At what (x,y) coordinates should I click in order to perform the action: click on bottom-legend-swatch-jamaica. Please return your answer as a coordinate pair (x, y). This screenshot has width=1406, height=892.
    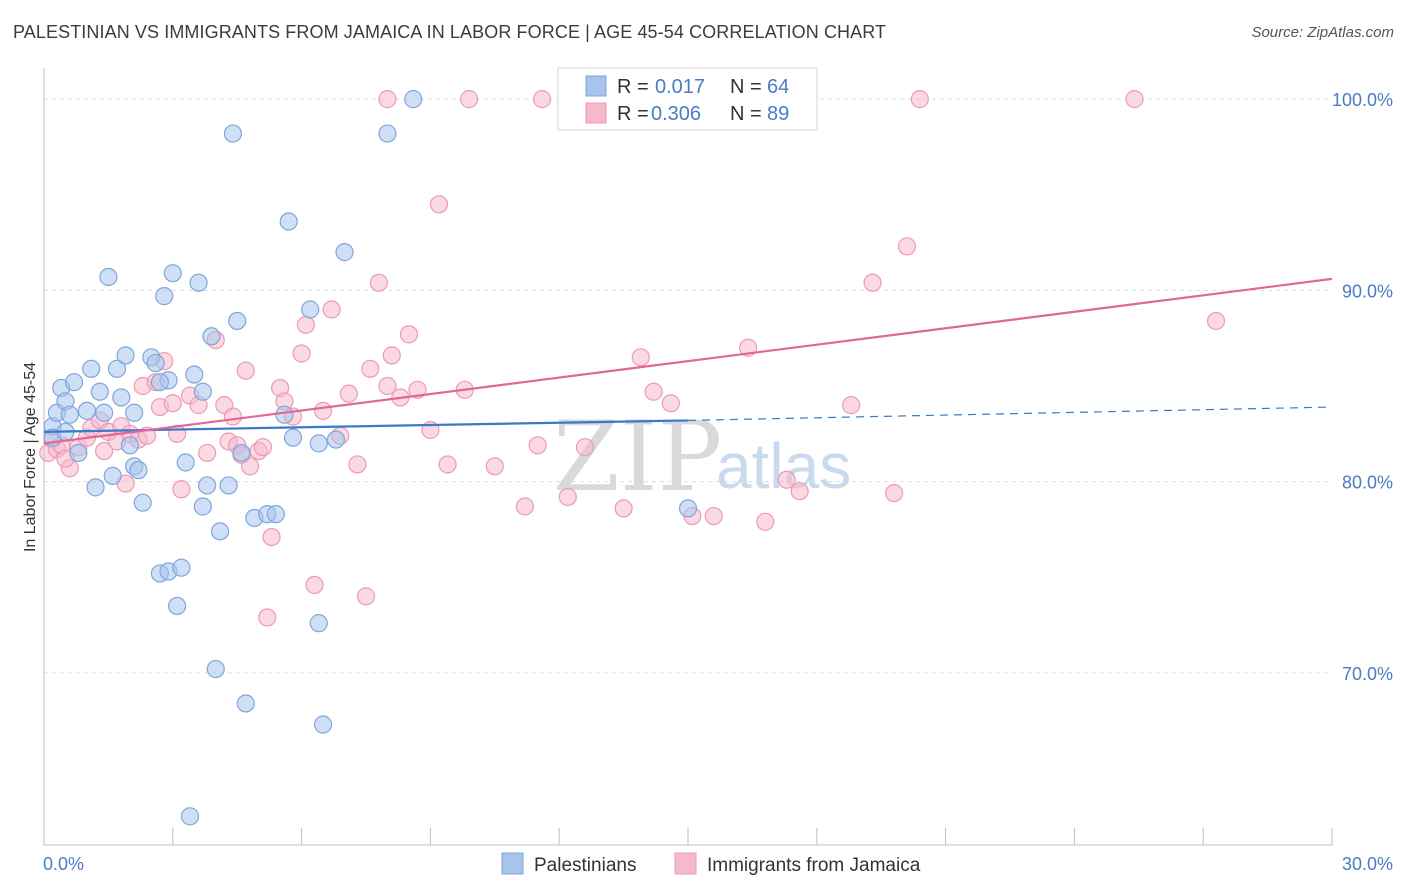
    Looking at the image, I should click on (685, 863).